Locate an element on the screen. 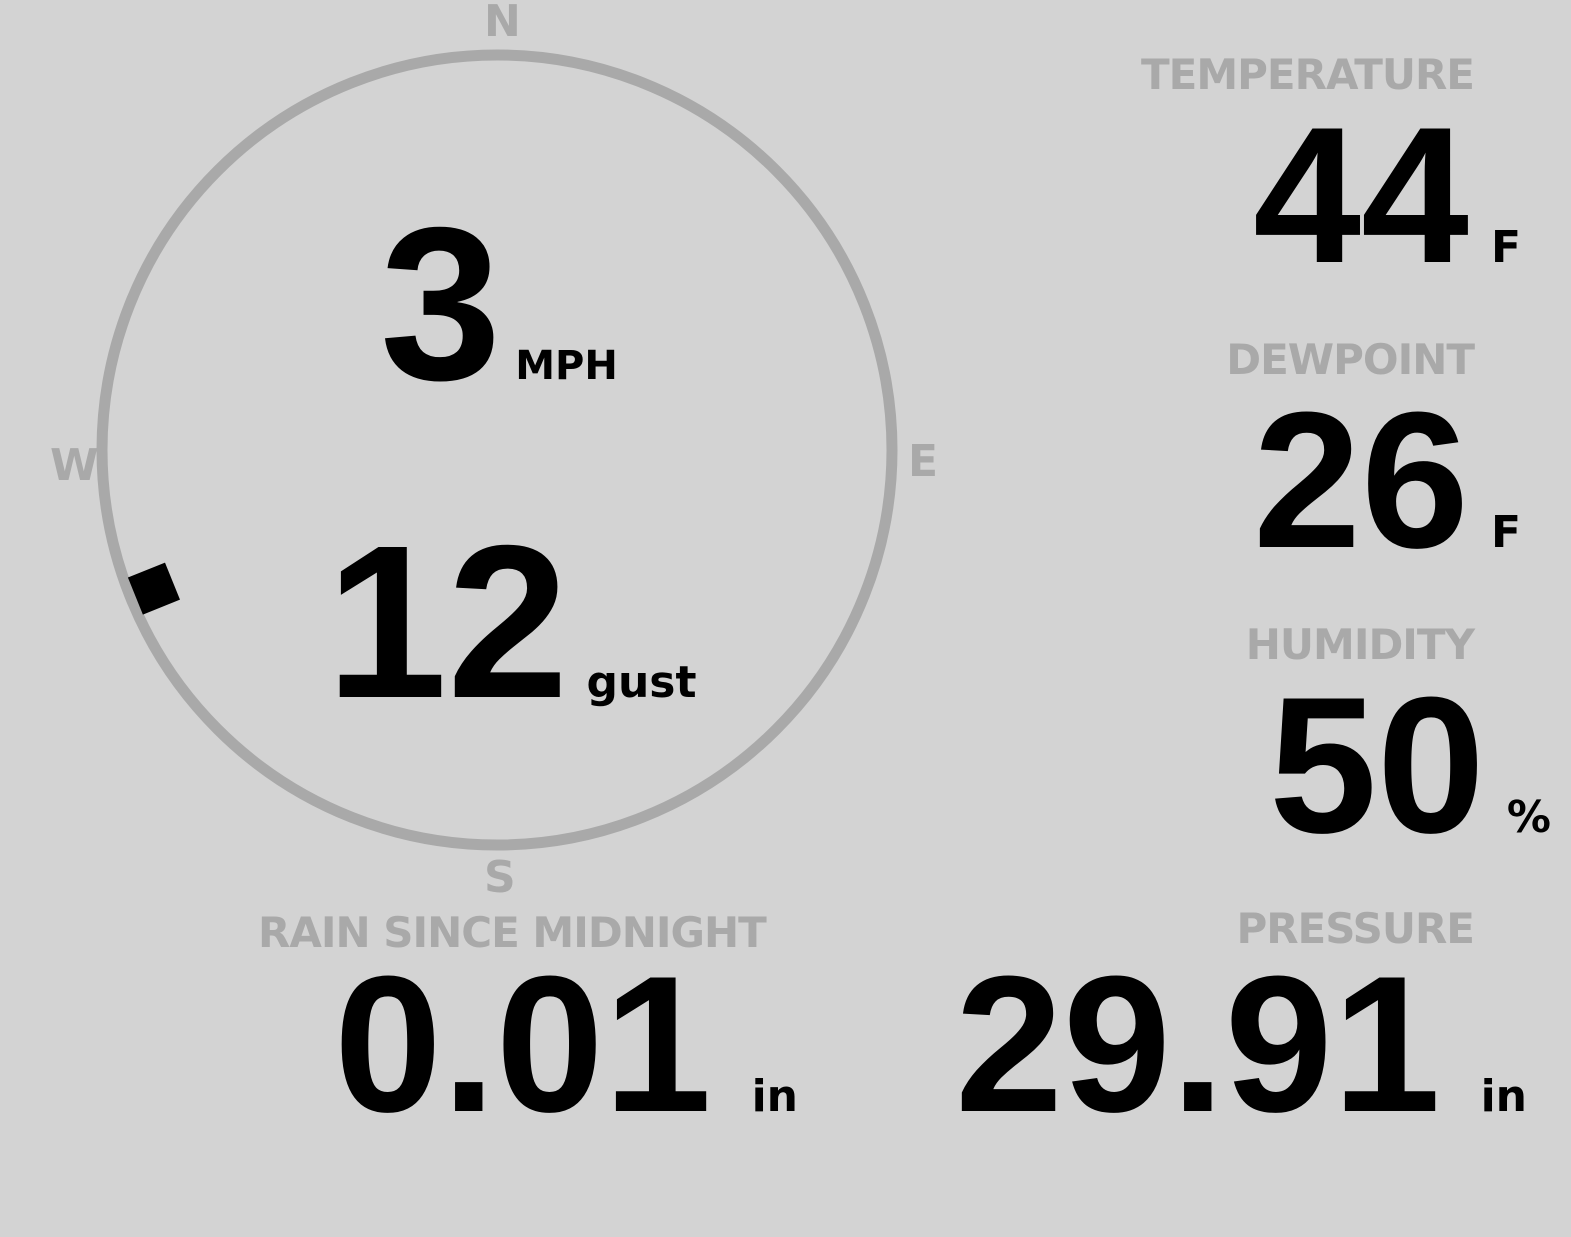  pressure: 29.91 in is located at coordinates (1241, 1045).